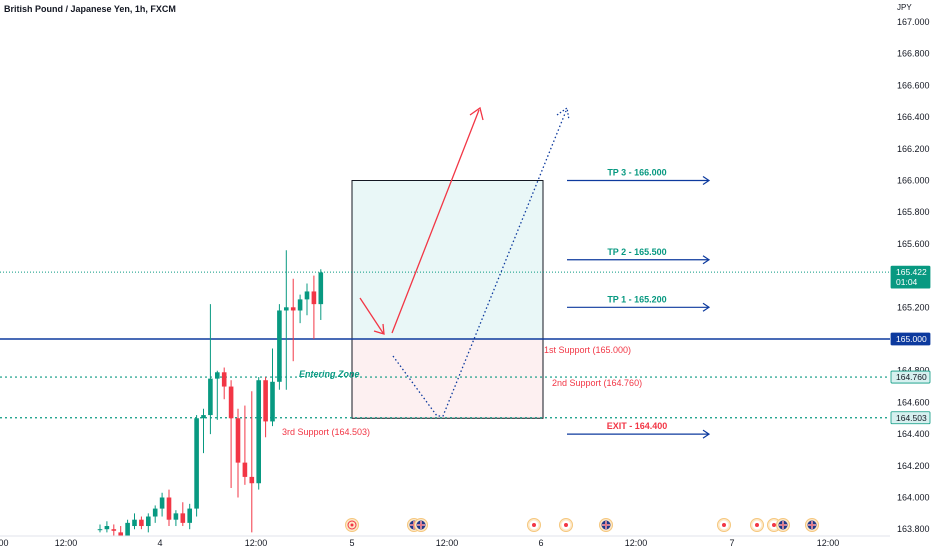 The width and height of the screenshot is (932, 555). Describe the element at coordinates (913, 54) in the screenshot. I see `price-tick-label: 166.800` at that location.